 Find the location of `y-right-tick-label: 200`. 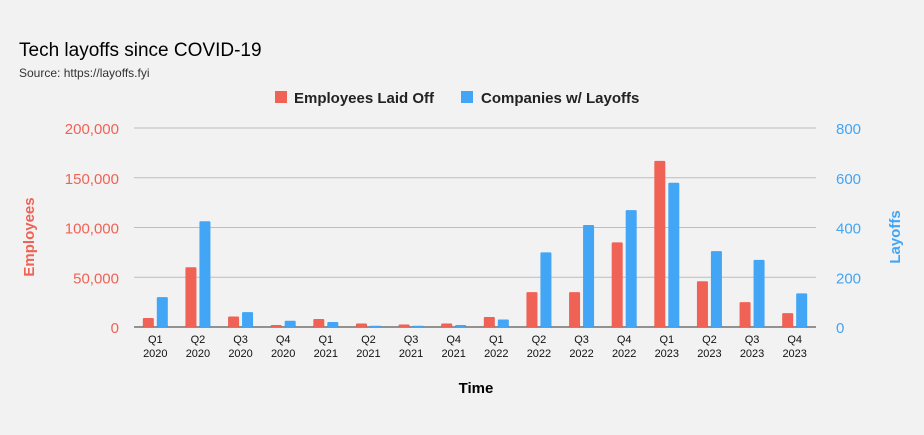

y-right-tick-label: 200 is located at coordinates (848, 278).